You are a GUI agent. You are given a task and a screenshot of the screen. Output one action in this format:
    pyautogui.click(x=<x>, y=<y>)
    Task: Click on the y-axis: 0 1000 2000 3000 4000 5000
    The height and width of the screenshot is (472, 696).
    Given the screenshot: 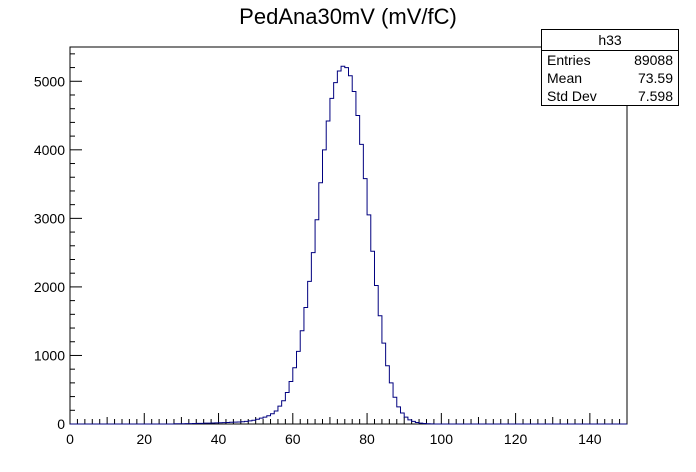 What is the action you would take?
    pyautogui.click(x=58, y=242)
    